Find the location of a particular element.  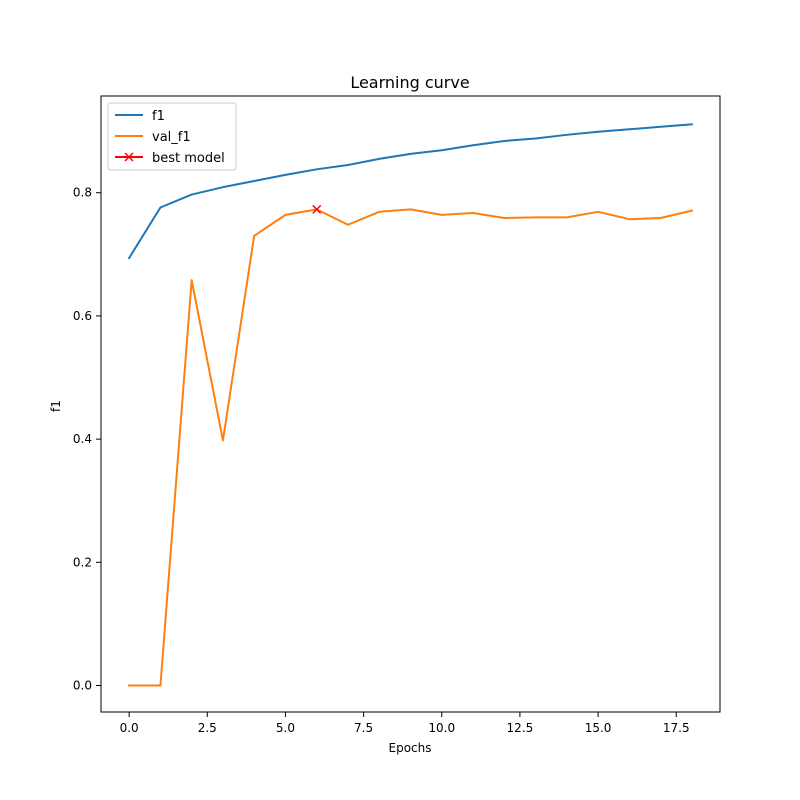

y-tick-label-0: 0.0 is located at coordinates (82, 686).